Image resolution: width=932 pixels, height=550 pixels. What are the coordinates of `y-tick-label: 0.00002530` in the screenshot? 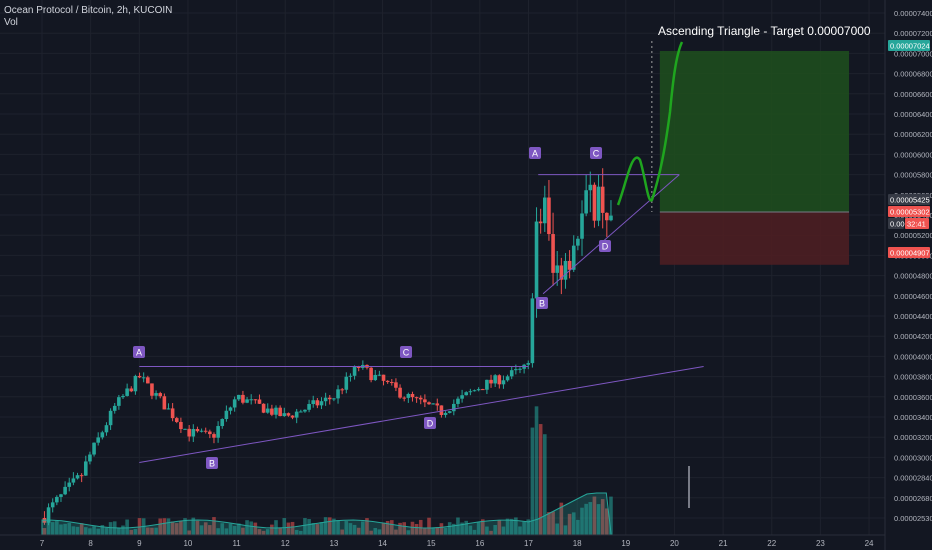 It's located at (913, 518).